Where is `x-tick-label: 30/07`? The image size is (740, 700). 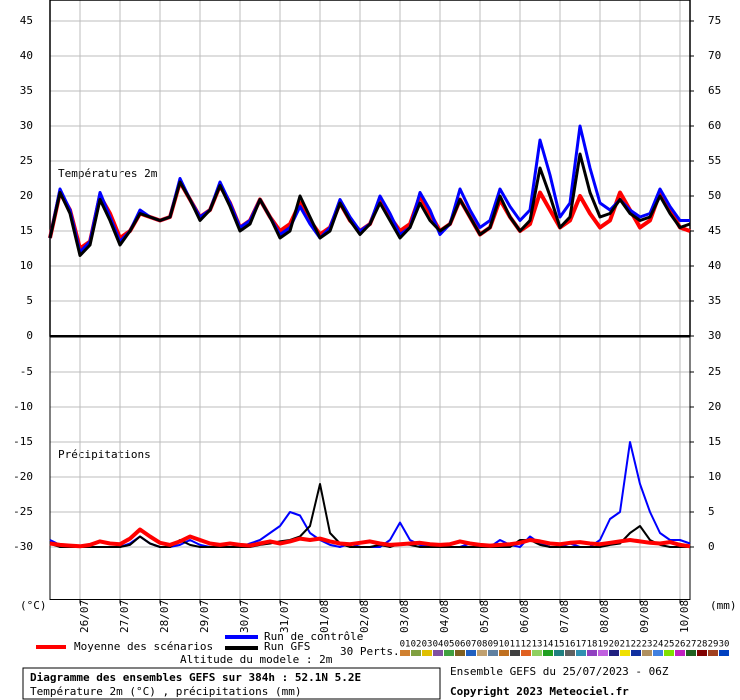
x-tick-label: 30/07 is located at coordinates (244, 616).